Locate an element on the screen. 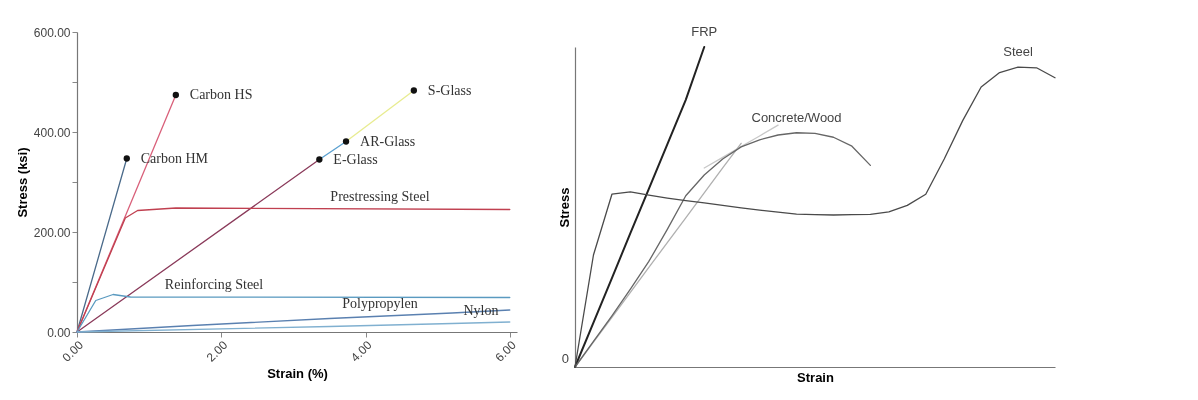 Image resolution: width=1198 pixels, height=400 pixels. annotation: Prestressing Steel is located at coordinates (380, 196).